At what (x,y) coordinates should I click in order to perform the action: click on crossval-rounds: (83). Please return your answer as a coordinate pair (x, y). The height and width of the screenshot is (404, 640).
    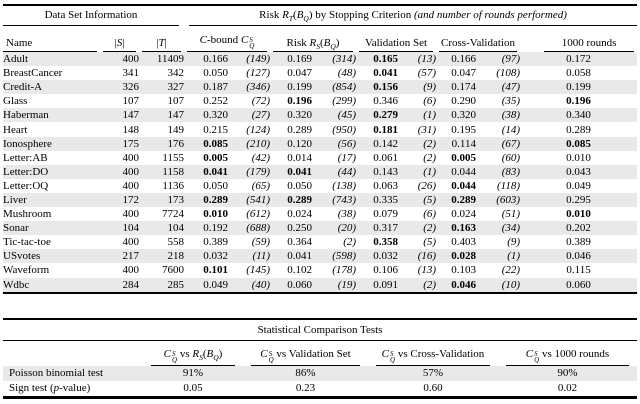
    Looking at the image, I should click on (511, 171).